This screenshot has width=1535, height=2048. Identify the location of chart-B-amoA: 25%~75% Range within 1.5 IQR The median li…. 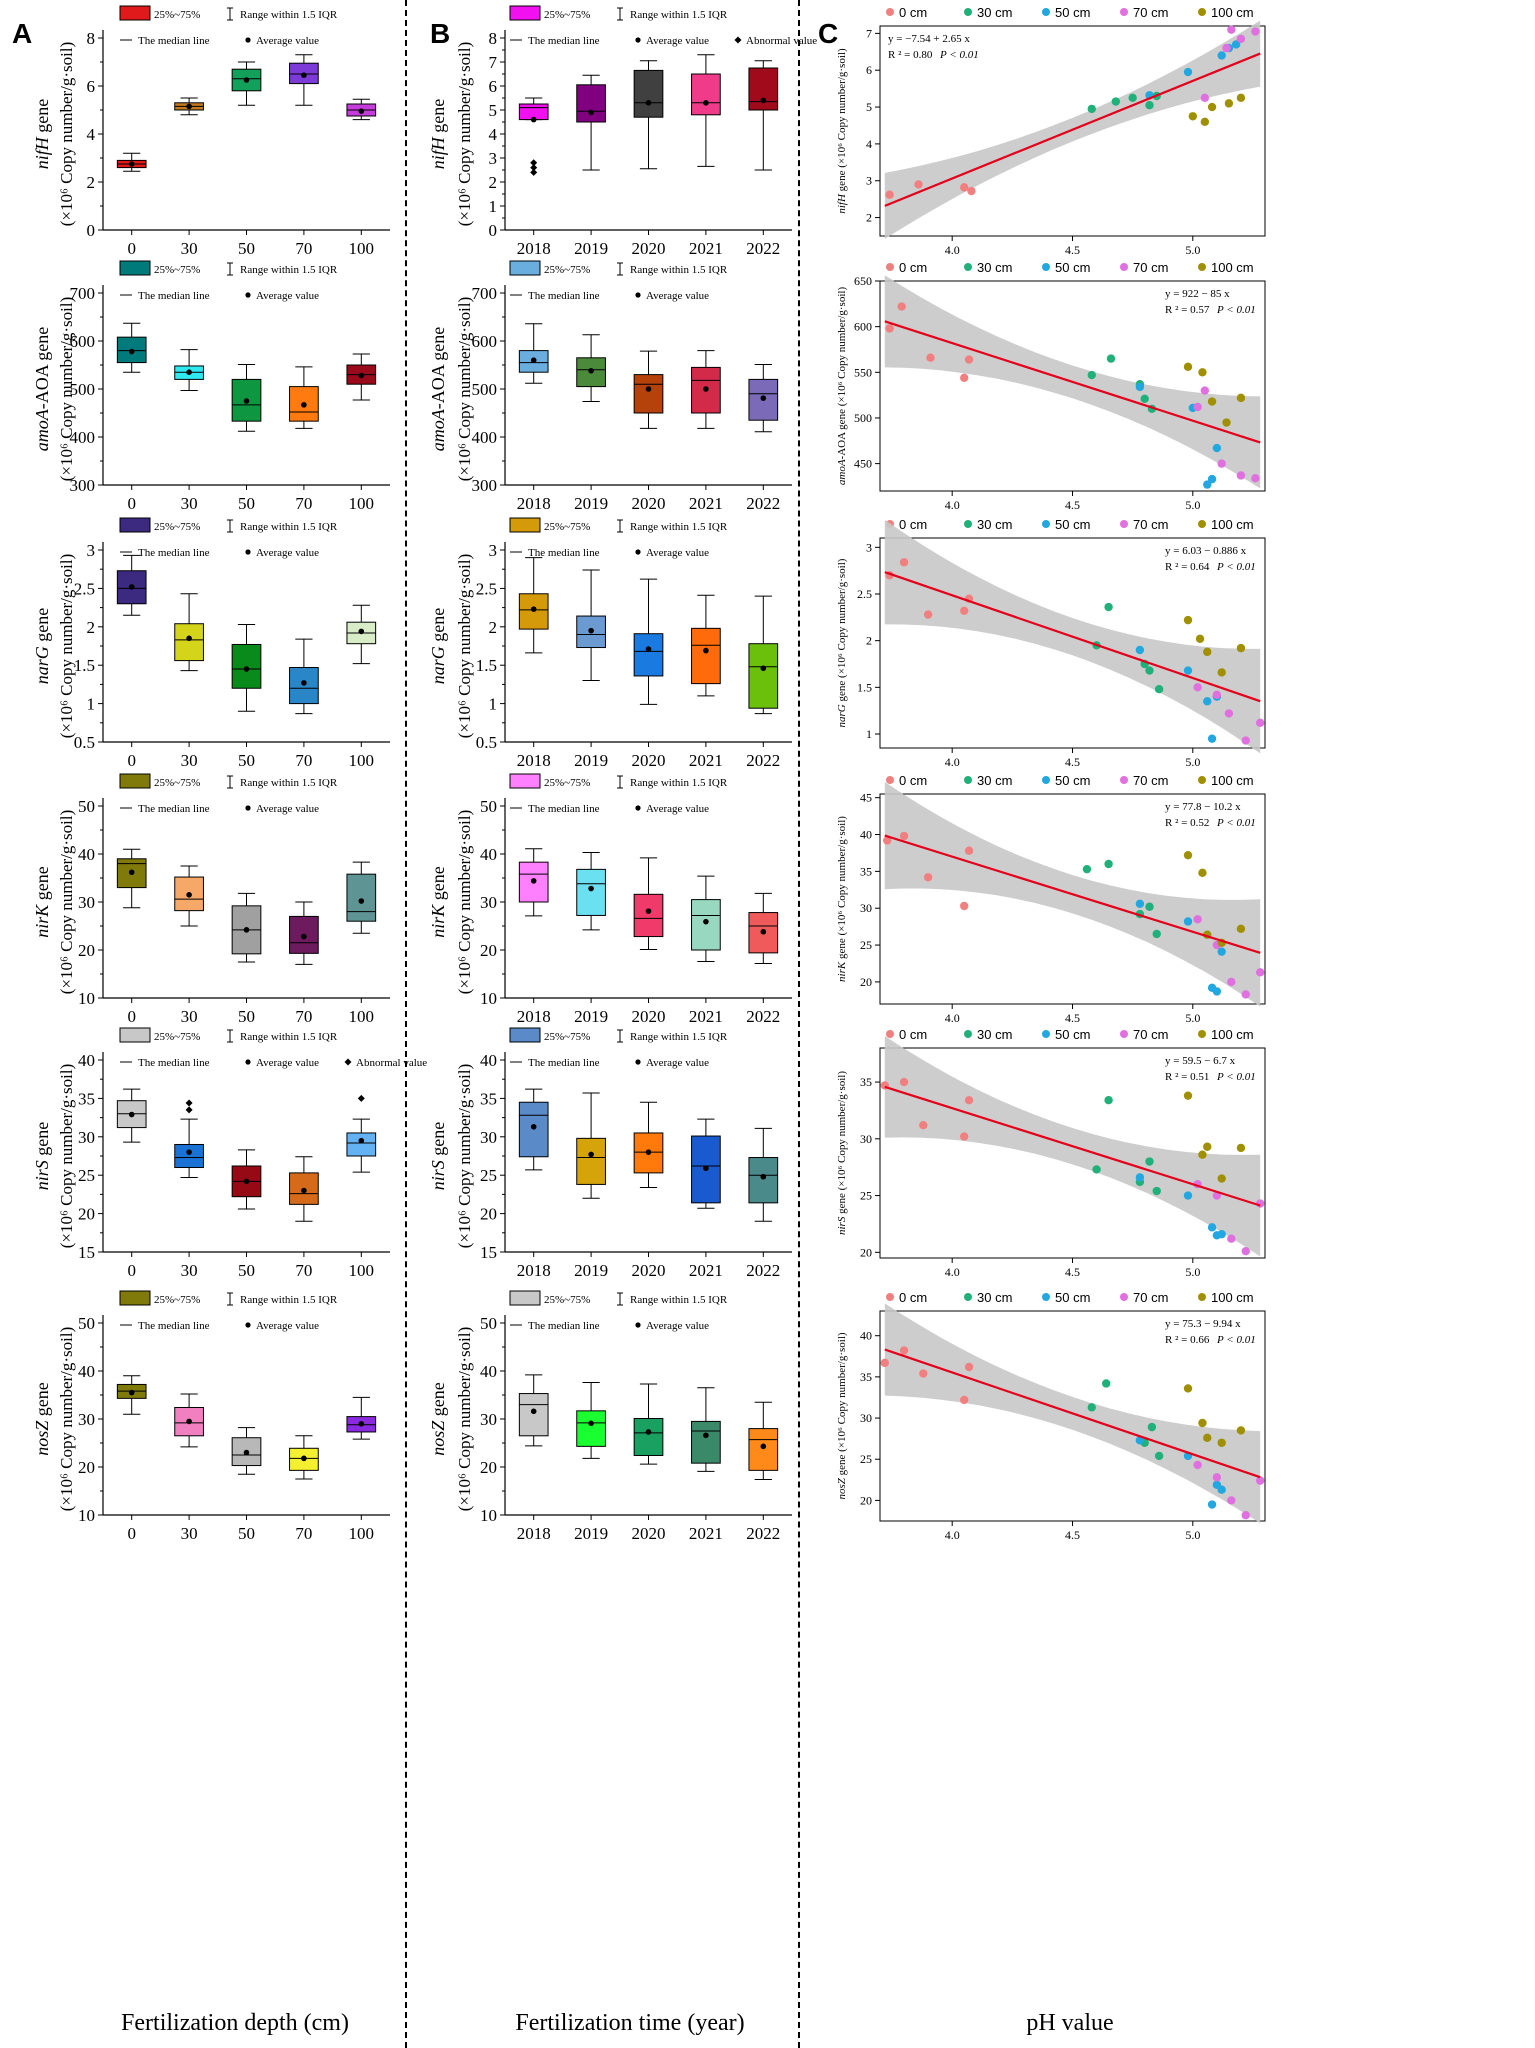
(610, 386).